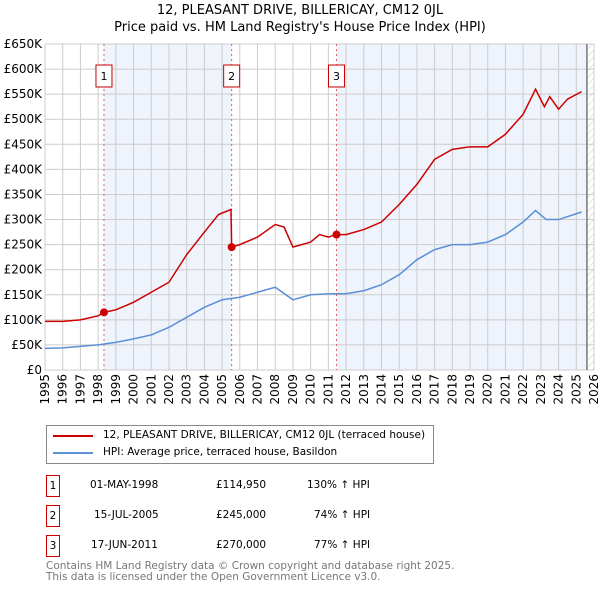 The width and height of the screenshot is (600, 590). I want to click on y-tick-label: £650K, so click(24, 44).